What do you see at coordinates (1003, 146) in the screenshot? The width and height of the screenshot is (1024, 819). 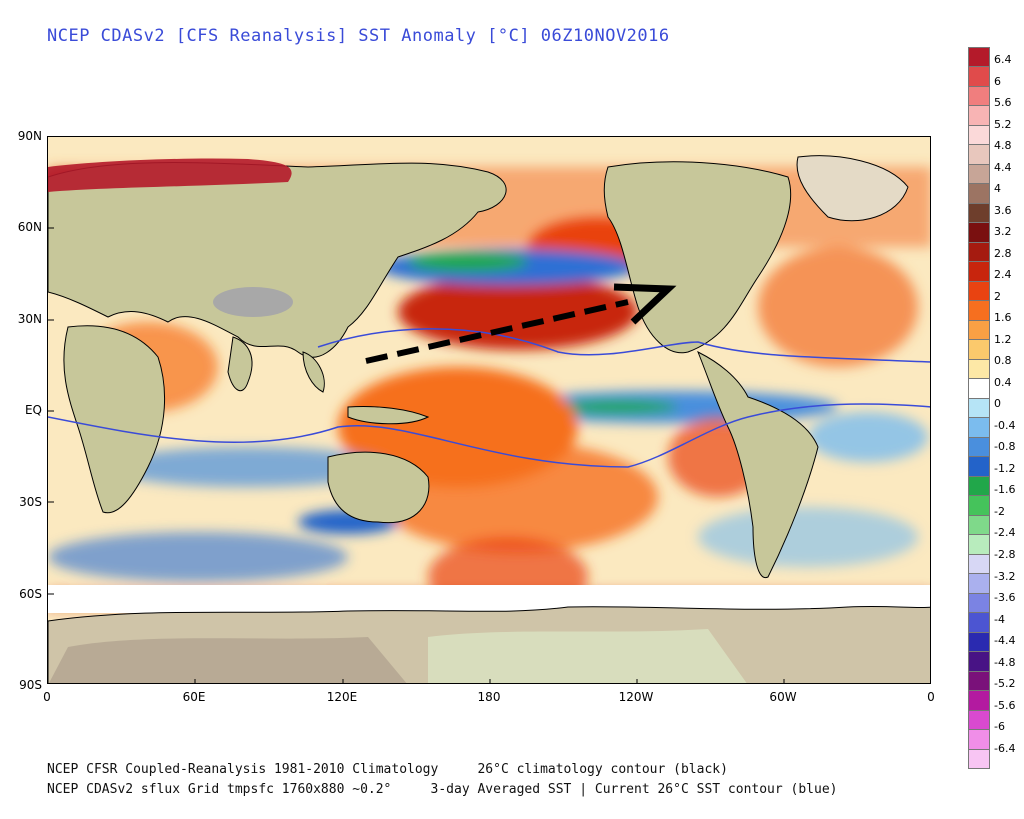 I see `legend-label: 4.8` at bounding box center [1003, 146].